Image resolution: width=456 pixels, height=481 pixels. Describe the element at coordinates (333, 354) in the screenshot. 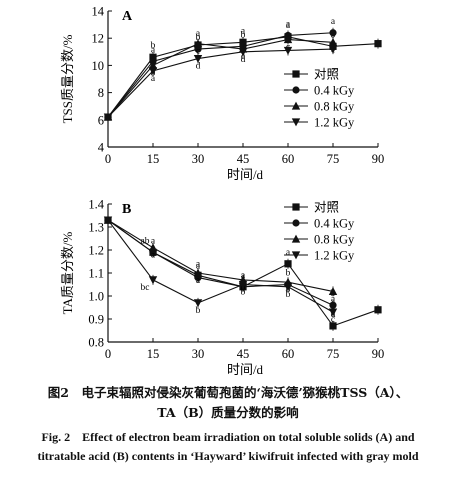

I see `x-tick-label-b: 75` at that location.